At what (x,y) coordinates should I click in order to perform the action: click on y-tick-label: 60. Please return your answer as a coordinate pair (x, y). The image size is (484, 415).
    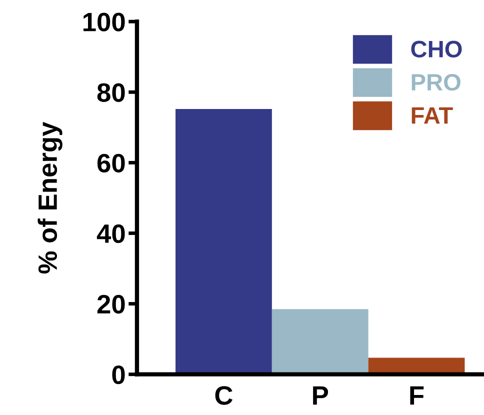
    Looking at the image, I should click on (111, 163).